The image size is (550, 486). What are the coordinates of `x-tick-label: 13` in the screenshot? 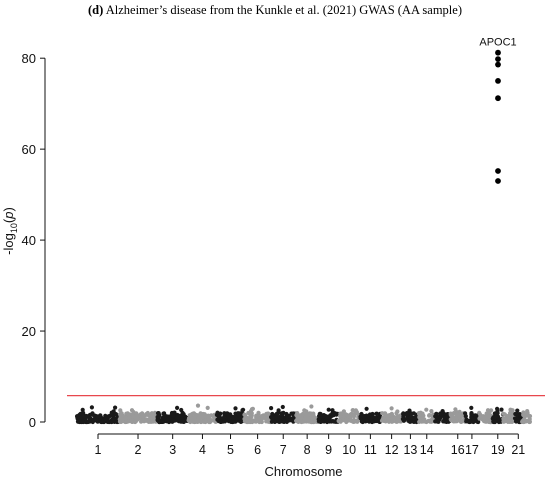 It's located at (410, 450).